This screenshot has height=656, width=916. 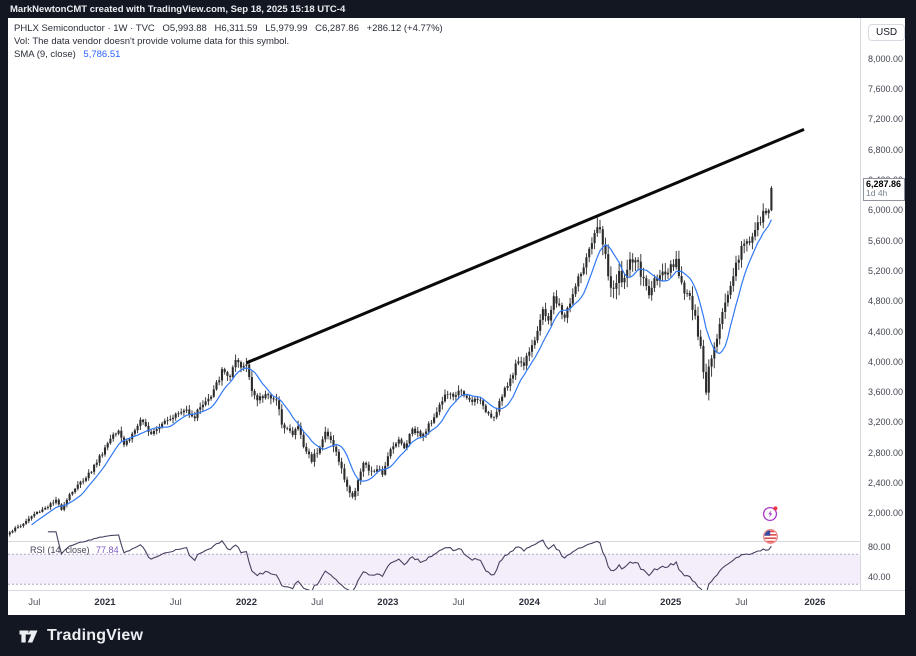 I want to click on currency-button: USD, so click(x=887, y=32).